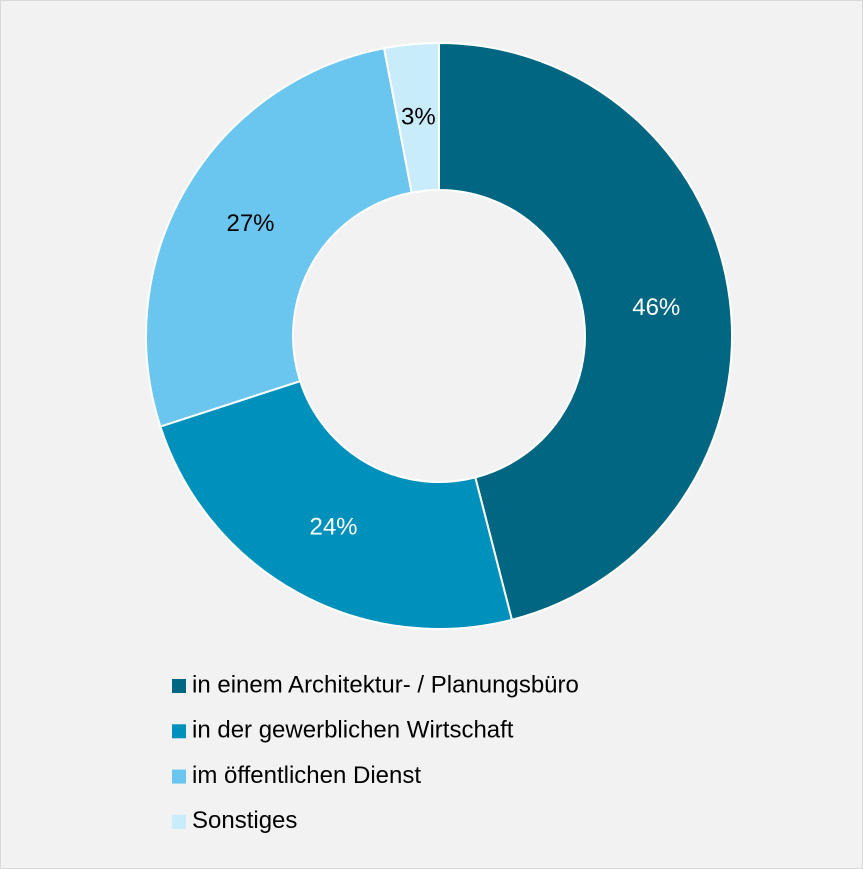 The image size is (863, 869). Describe the element at coordinates (306, 775) in the screenshot. I see `legend-label: im öffentlichen Dienst` at that location.